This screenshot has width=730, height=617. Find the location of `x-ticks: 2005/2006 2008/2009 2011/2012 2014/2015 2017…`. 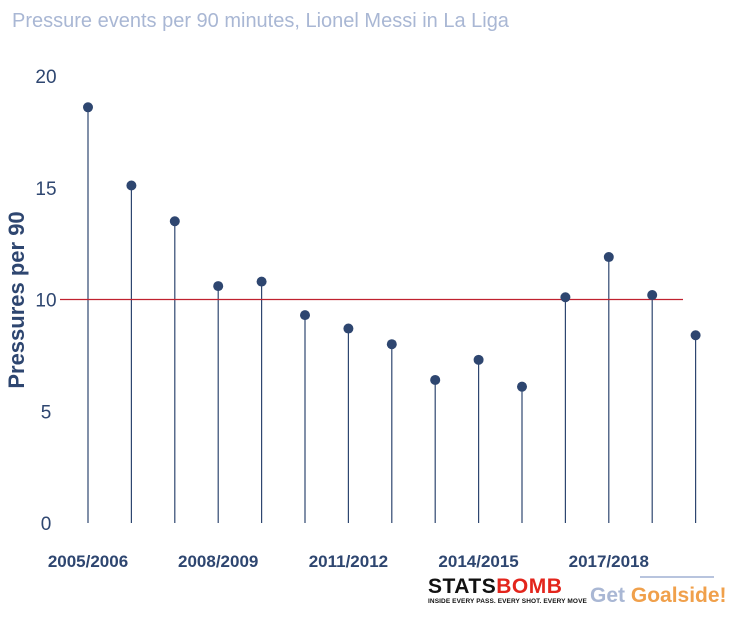

x-ticks: 2005/2006 2008/2009 2011/2012 2014/2015 2017… is located at coordinates (348, 561).